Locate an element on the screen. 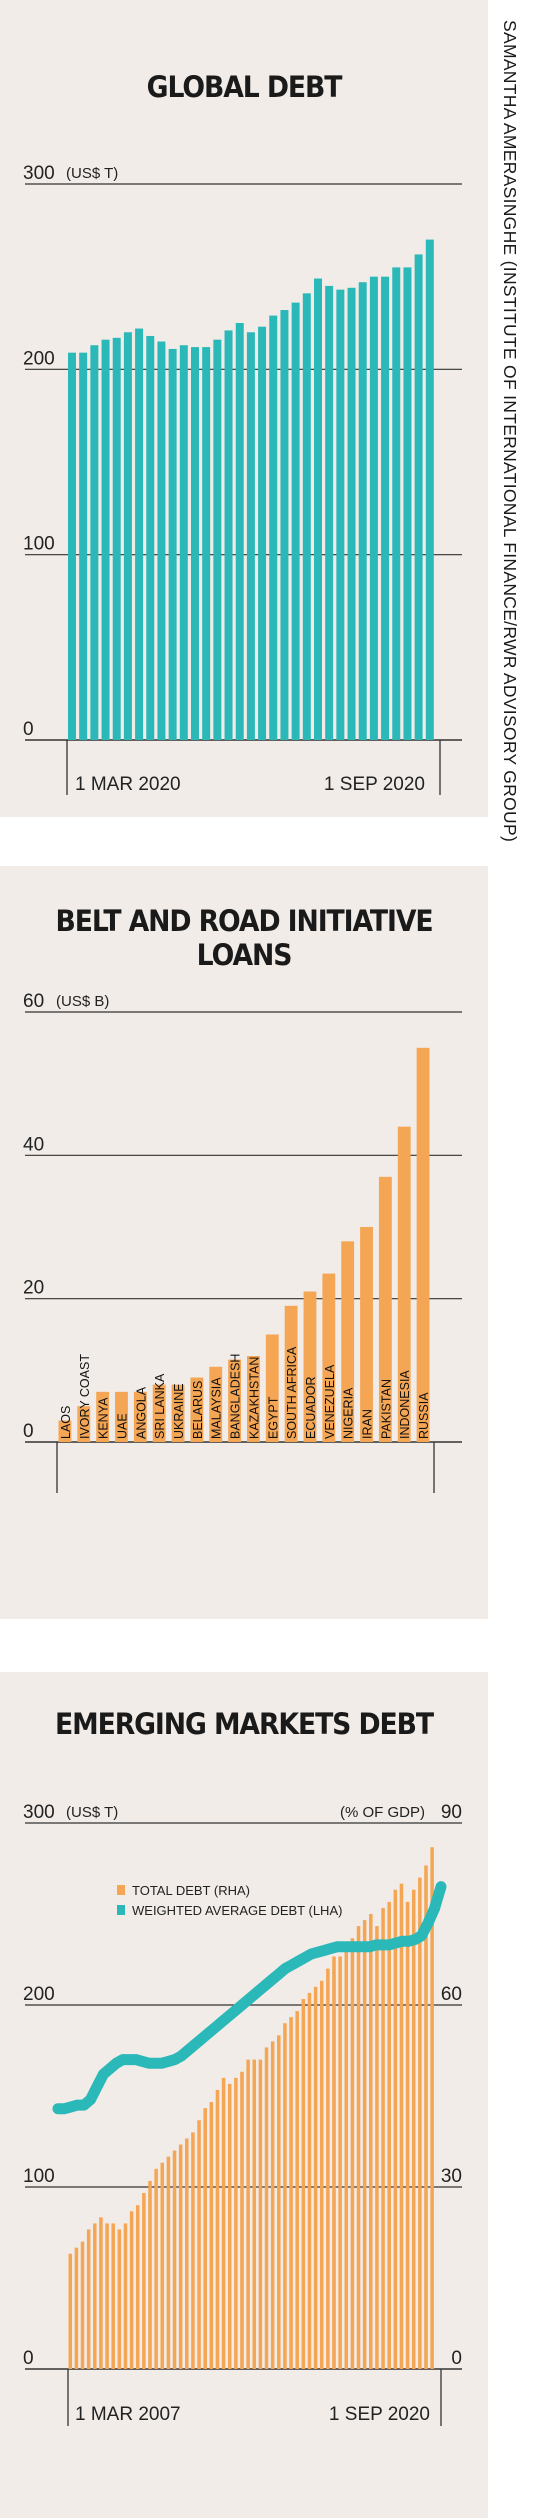  category-label: UAE is located at coordinates (122, 1426).